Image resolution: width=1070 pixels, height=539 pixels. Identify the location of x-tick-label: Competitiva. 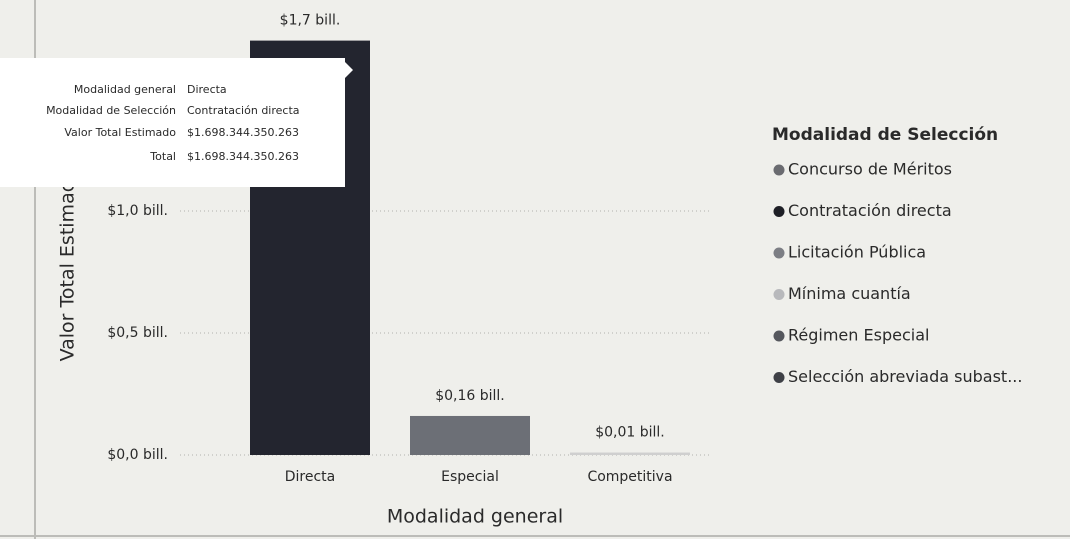
(629, 477).